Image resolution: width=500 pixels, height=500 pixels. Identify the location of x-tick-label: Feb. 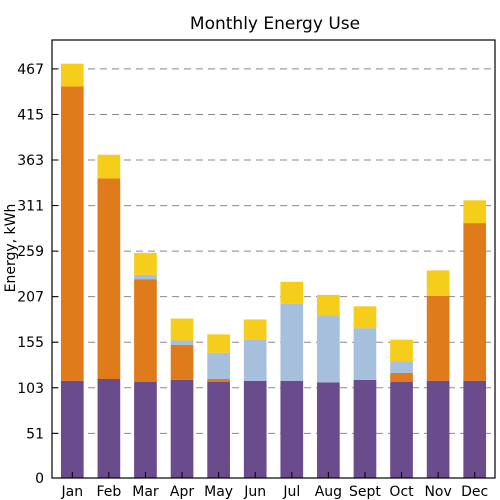
(108, 492).